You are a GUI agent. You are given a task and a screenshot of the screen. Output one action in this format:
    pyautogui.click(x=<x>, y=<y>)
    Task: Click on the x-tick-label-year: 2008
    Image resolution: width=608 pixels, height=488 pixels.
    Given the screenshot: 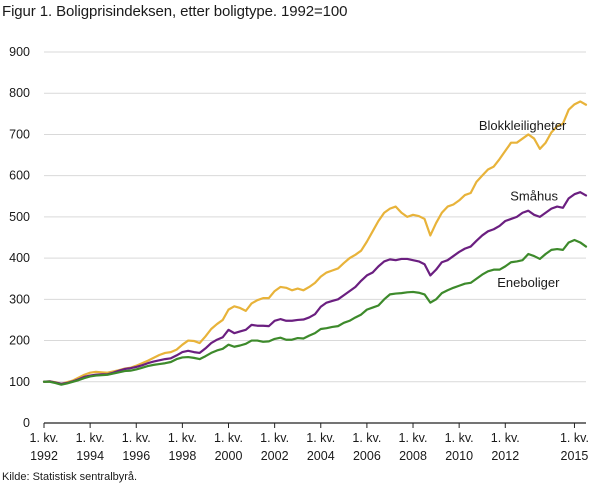 What is the action you would take?
    pyautogui.click(x=413, y=456)
    